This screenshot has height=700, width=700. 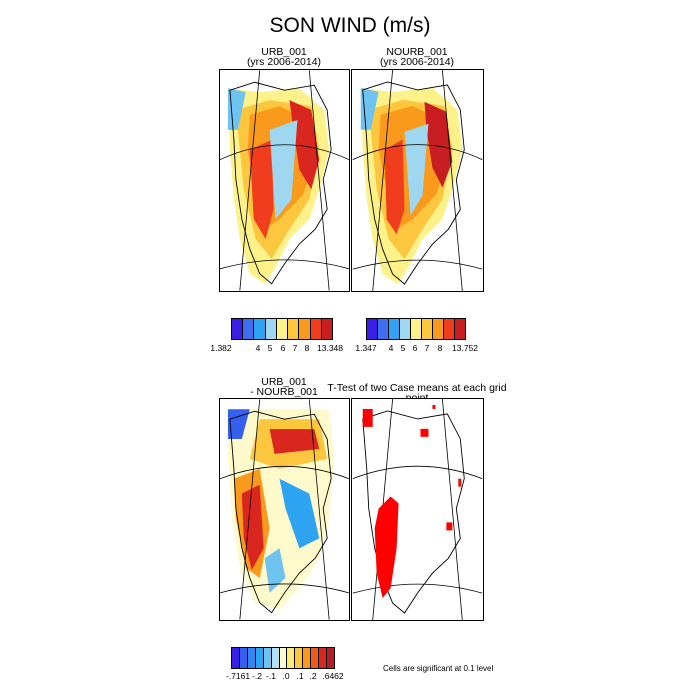 I want to click on diff-wind-field, so click(x=281, y=509).